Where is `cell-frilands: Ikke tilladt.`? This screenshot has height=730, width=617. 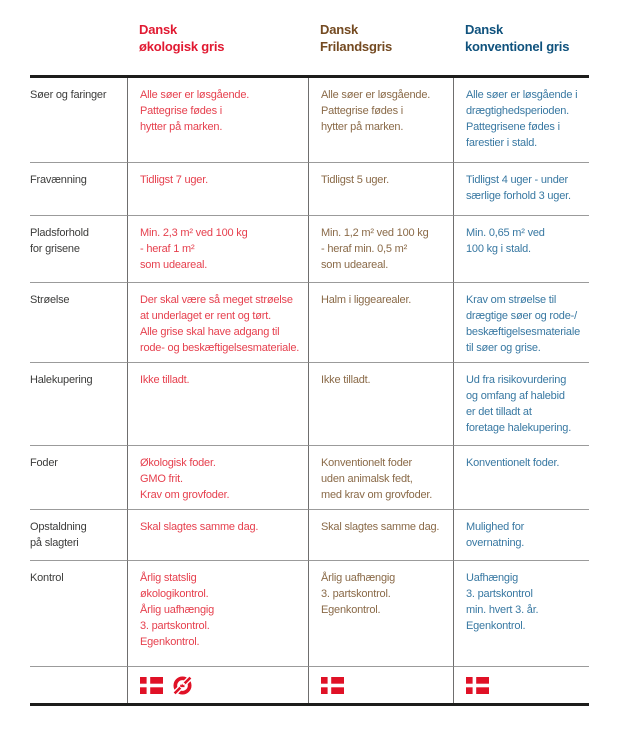
cell-frilands: Ikke tilladt. is located at coordinates (380, 404).